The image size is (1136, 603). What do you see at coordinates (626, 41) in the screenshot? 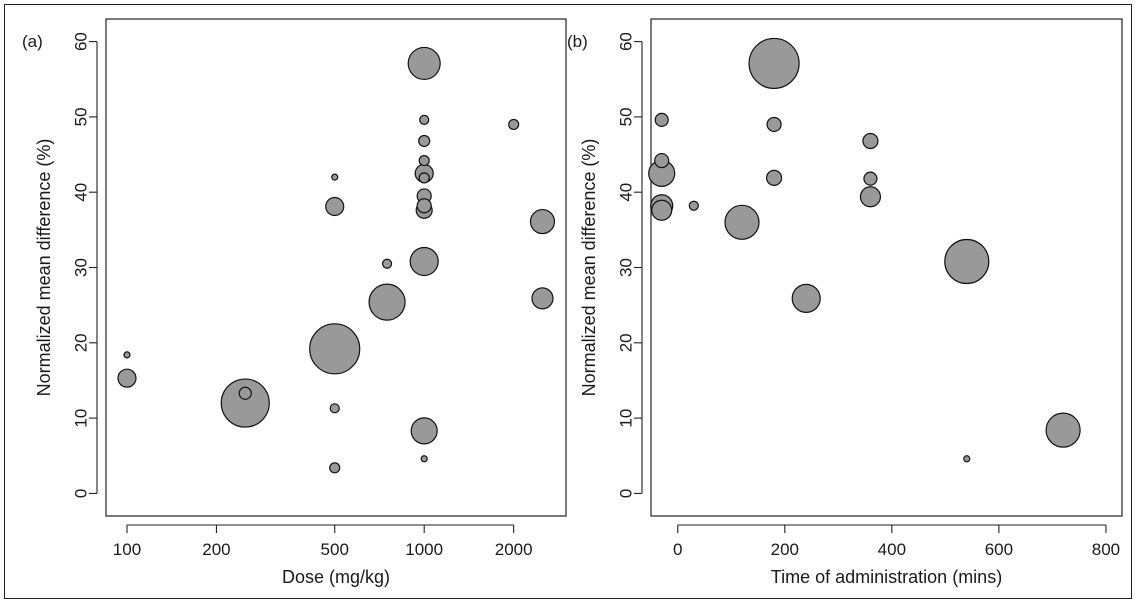
I see `panel-b-y-tick-label: 60` at bounding box center [626, 41].